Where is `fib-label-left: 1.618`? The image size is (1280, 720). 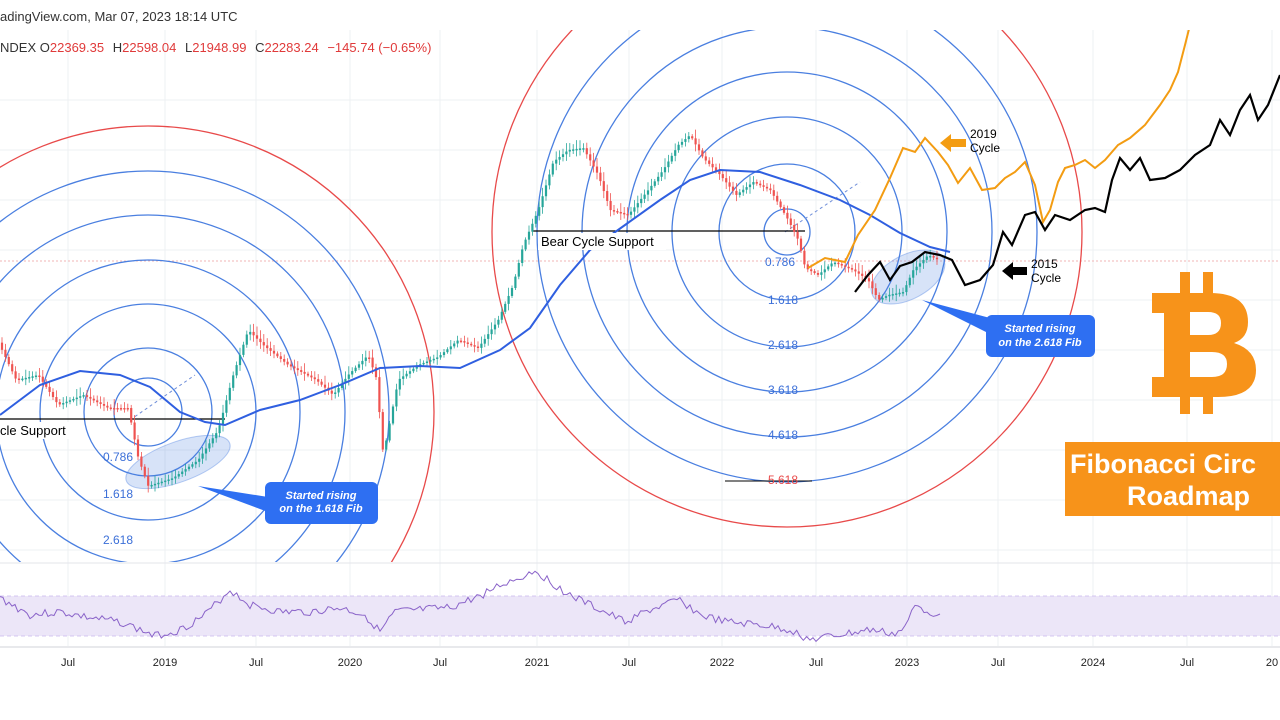 fib-label-left: 1.618 is located at coordinates (118, 494).